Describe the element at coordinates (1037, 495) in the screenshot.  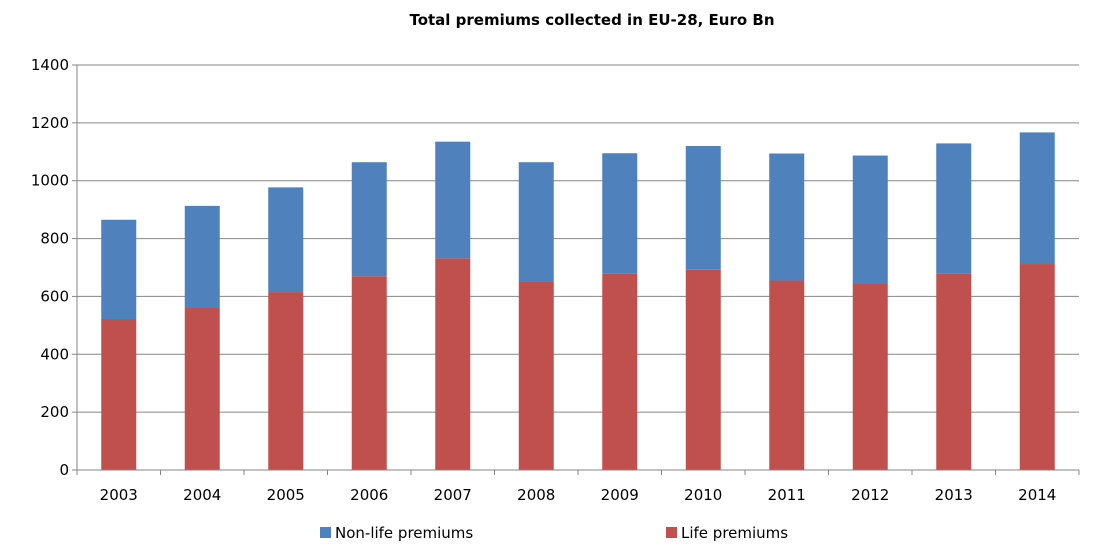
I see `x-tick-label: 2014` at that location.